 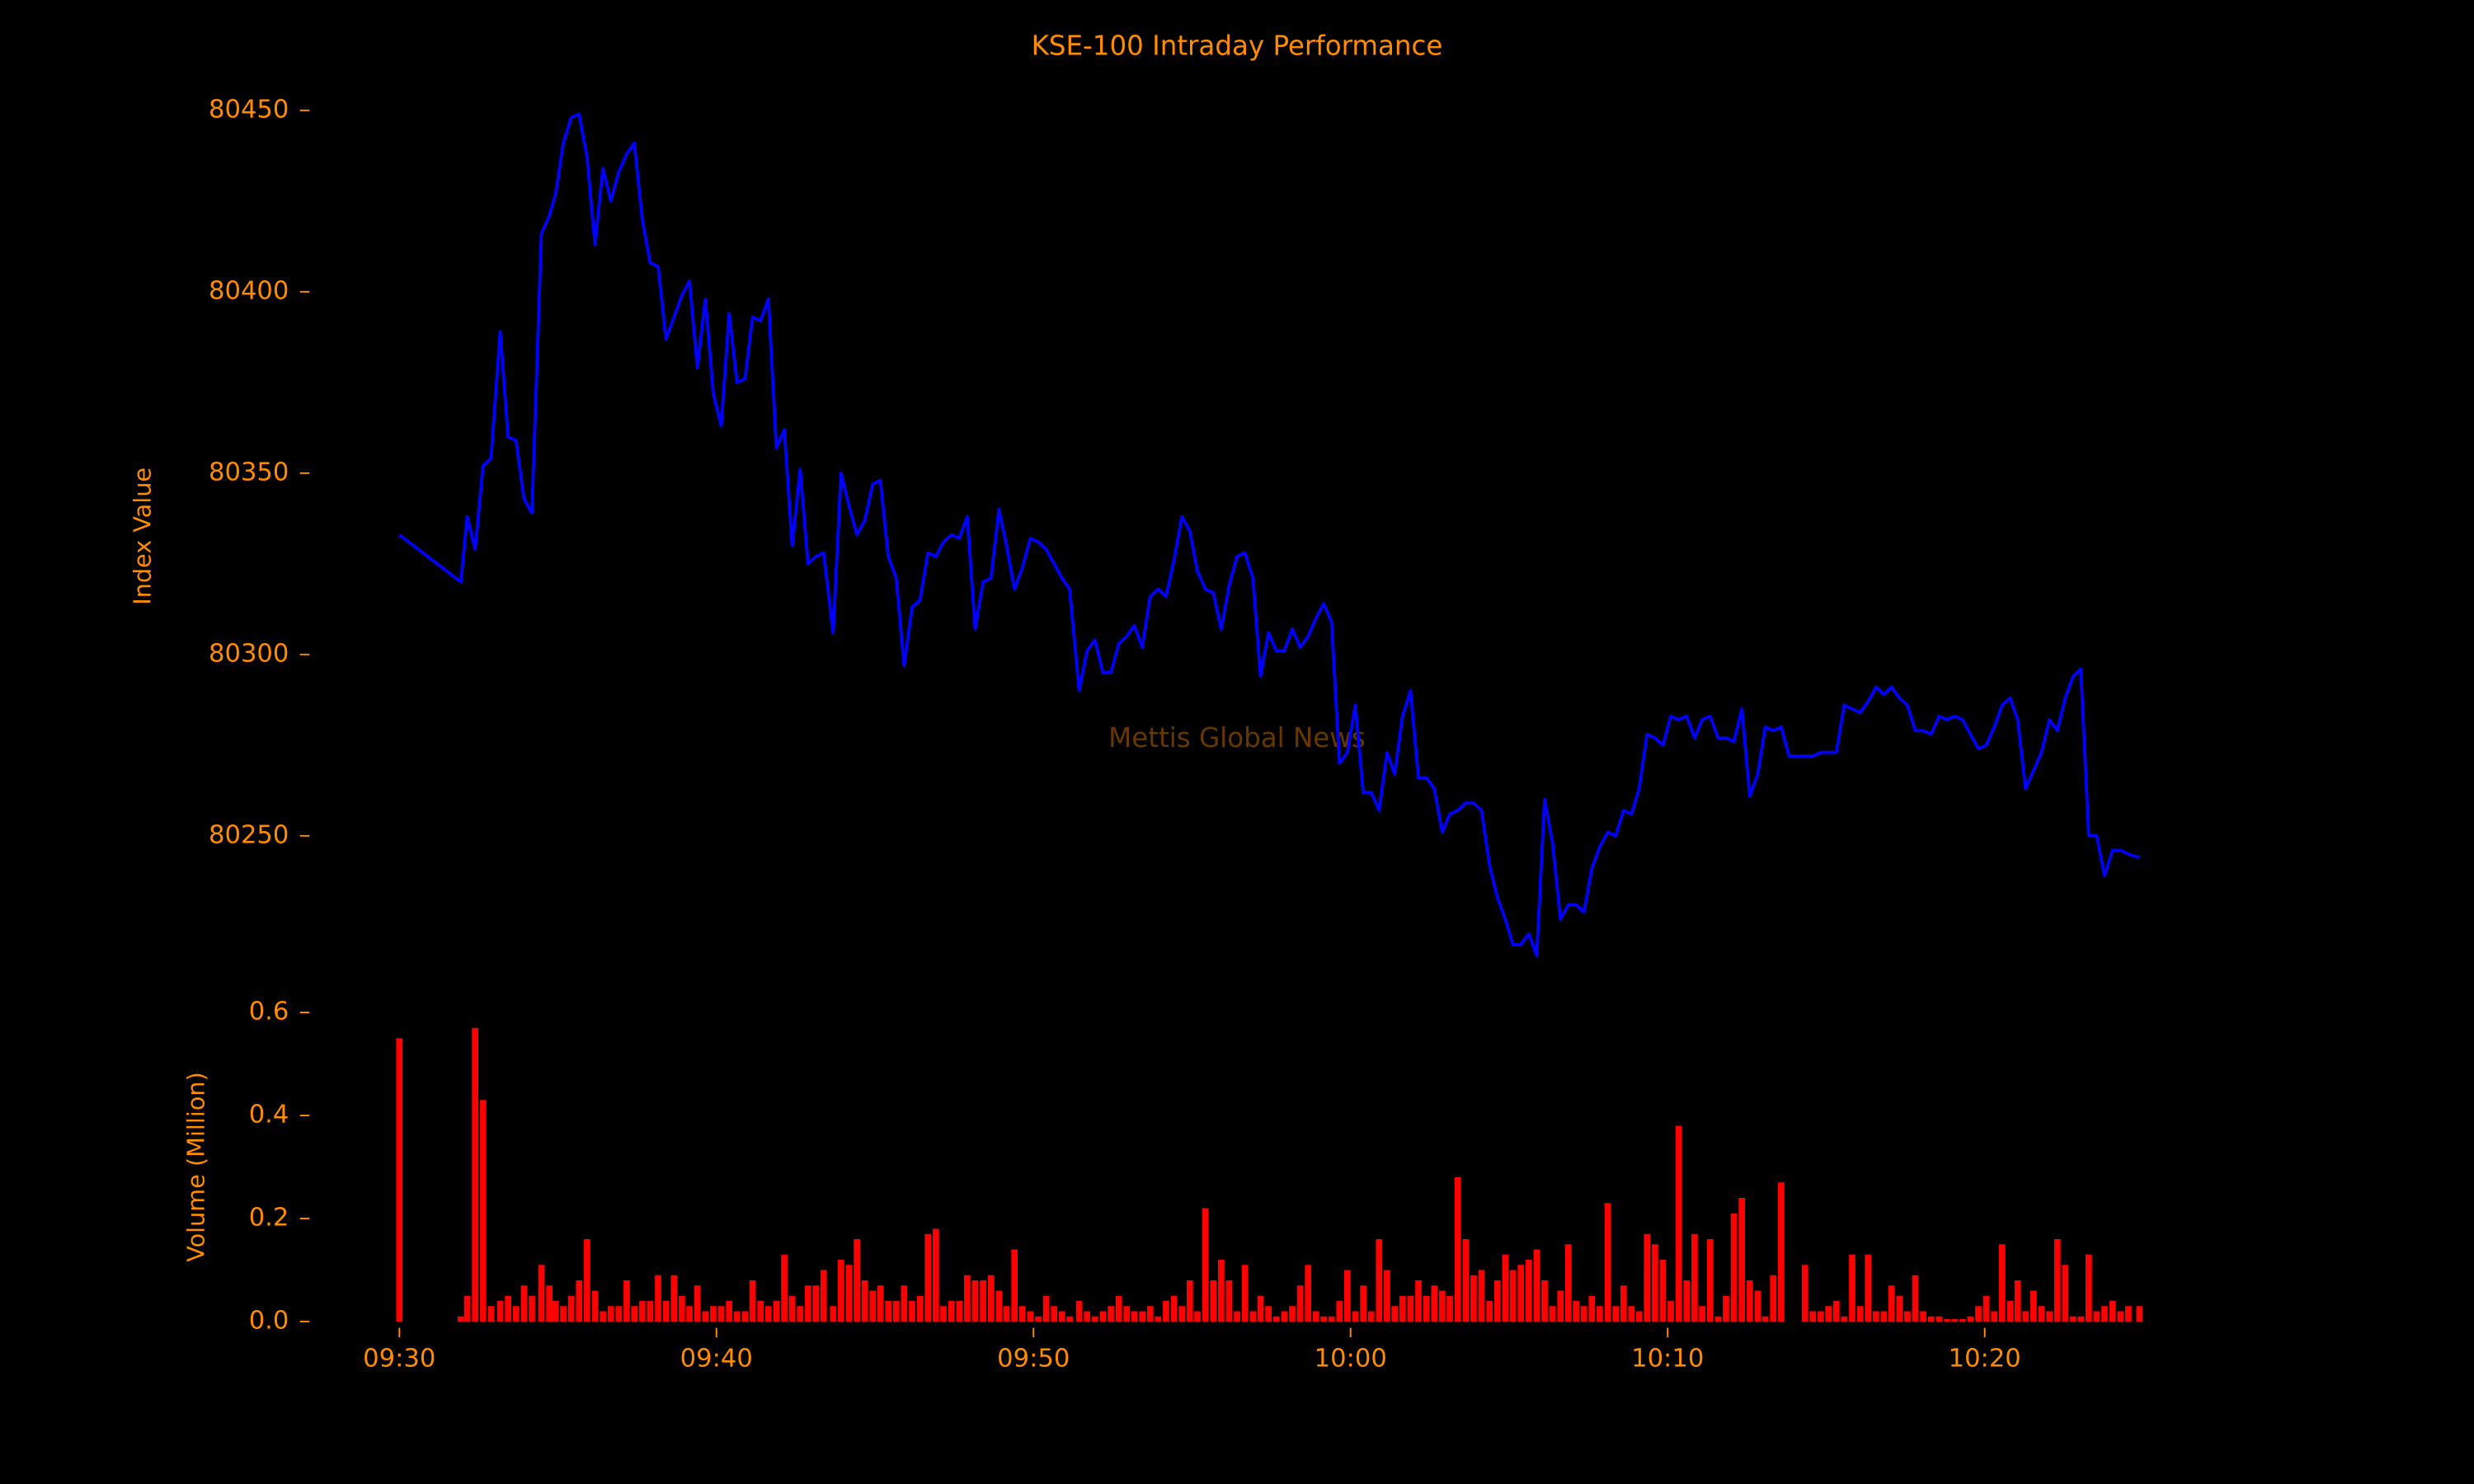 I want to click on y-tick-label: 0.0, so click(x=269, y=1320).